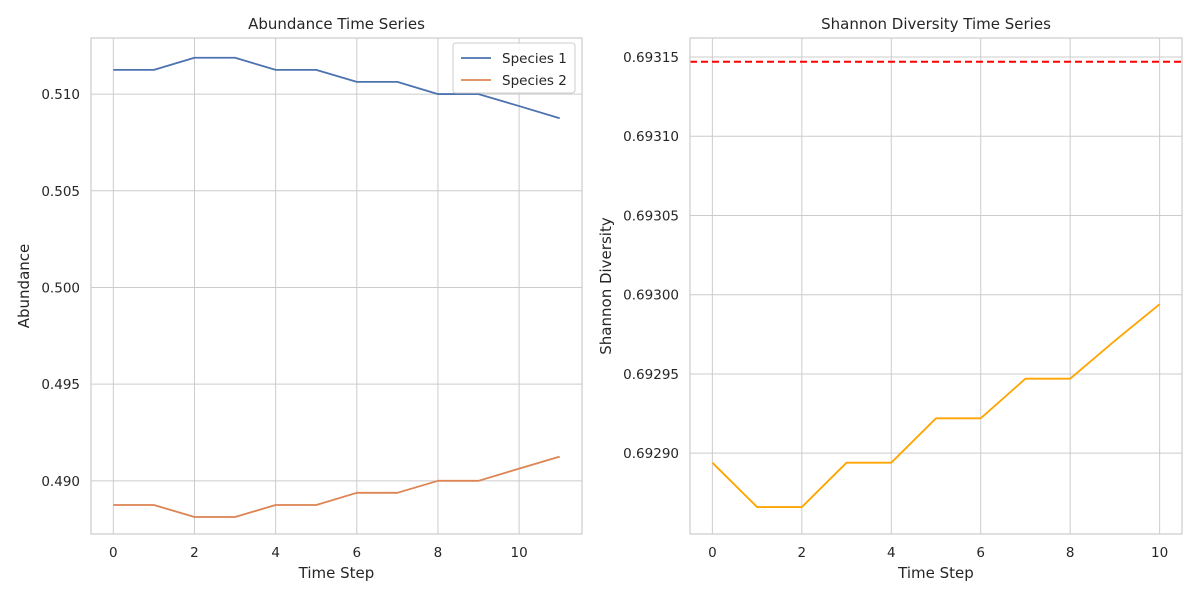 This screenshot has height=600, width=1200. Describe the element at coordinates (514, 68) in the screenshot. I see `abundance-legend: Species 1 Species 2` at that location.